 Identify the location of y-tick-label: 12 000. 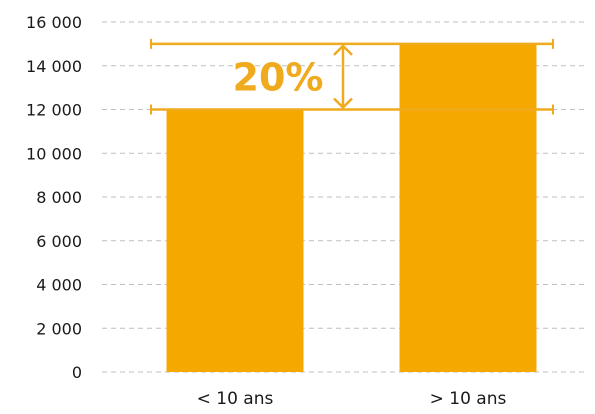
(54, 110).